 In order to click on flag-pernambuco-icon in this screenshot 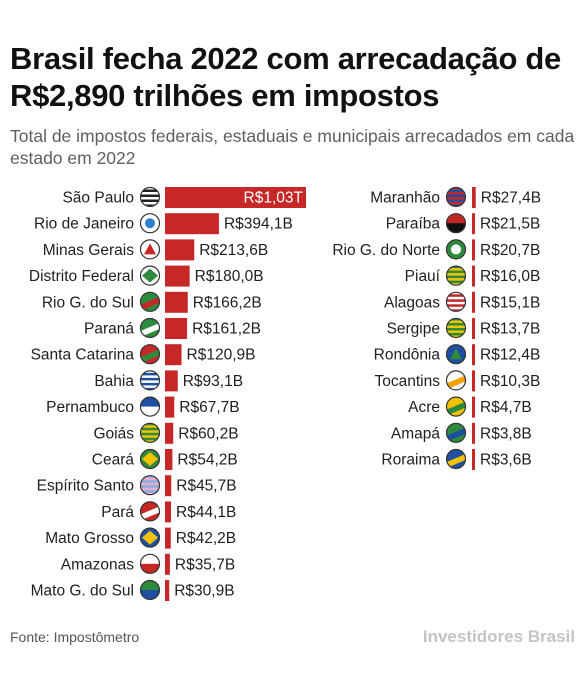, I will do `click(150, 406)`.